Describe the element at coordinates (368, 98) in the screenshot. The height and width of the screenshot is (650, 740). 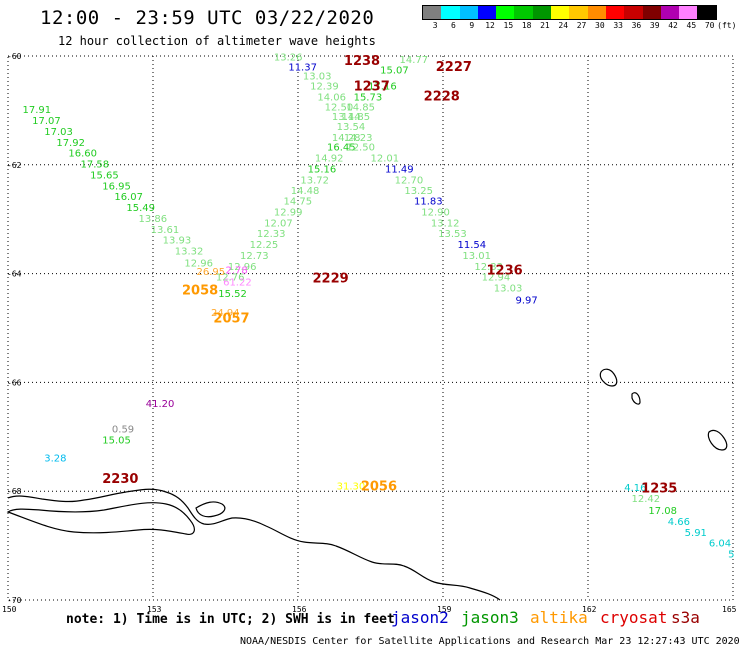
I see `swh-value: 15.73` at that location.